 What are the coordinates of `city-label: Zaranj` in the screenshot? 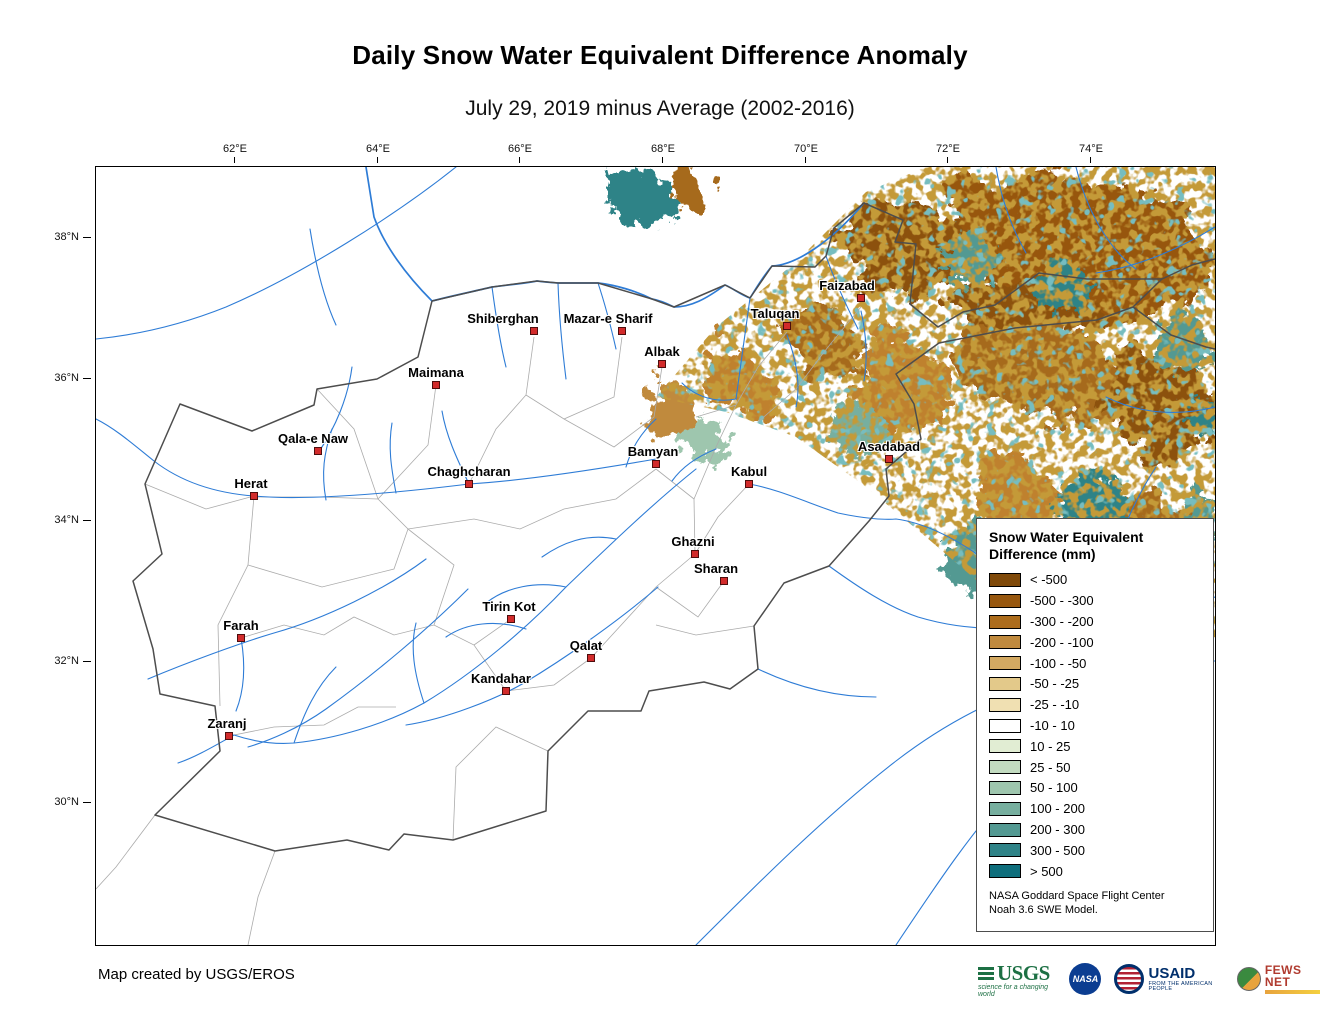 It's located at (227, 723).